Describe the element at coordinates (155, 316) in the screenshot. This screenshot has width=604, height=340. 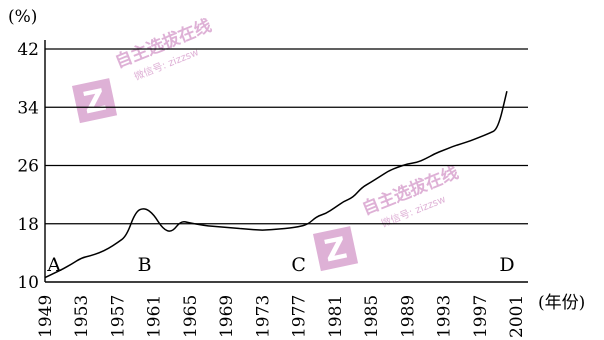
I see `x-tick-label: 1961` at that location.